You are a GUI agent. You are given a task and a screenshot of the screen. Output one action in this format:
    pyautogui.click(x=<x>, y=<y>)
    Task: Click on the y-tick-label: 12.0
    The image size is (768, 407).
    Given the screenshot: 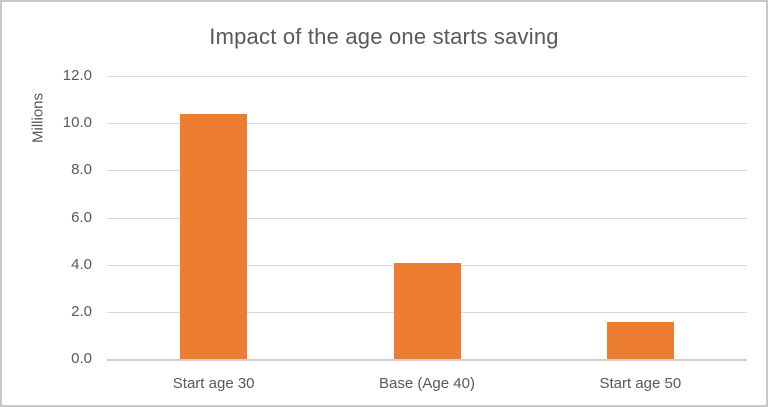 What is the action you would take?
    pyautogui.click(x=77, y=75)
    